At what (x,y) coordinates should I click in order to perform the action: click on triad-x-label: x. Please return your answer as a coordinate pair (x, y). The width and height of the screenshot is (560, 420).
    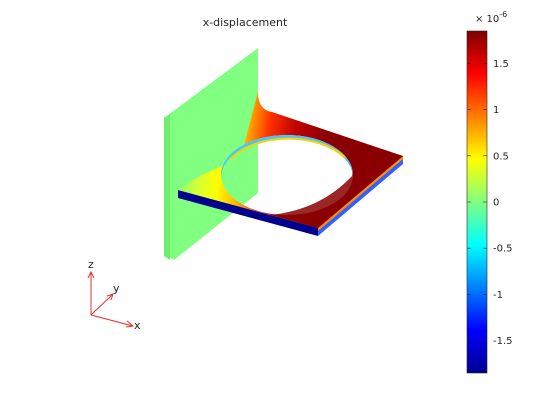
    Looking at the image, I should click on (137, 325).